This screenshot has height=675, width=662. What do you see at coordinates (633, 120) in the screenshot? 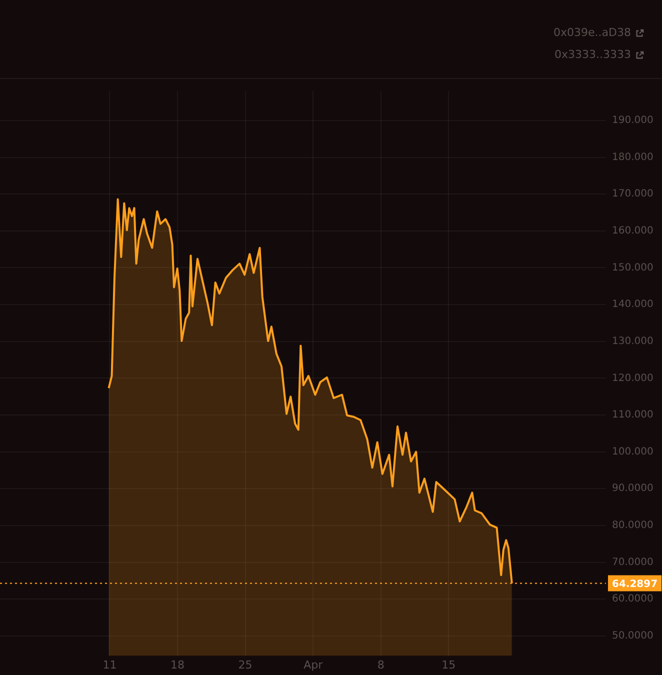
I see `y-tick-label: 190.000` at bounding box center [633, 120].